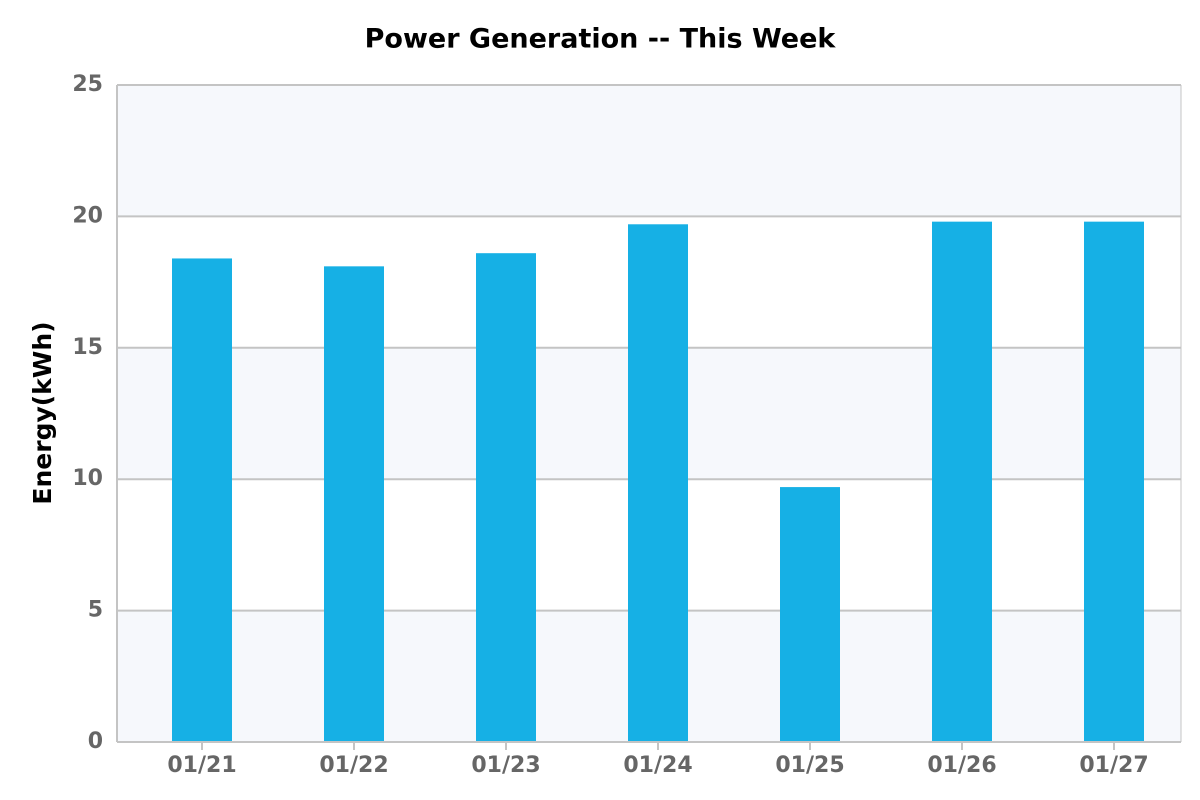 This screenshot has width=1200, height=800. I want to click on x-tick-label: 01/23, so click(505, 765).